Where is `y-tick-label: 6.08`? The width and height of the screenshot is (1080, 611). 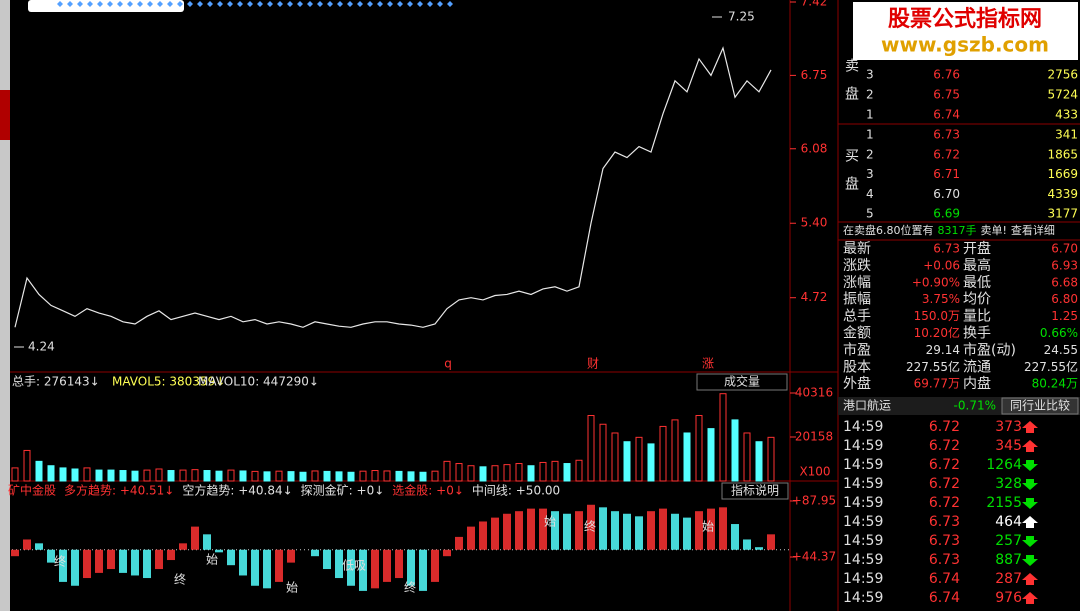 y-tick-label: 6.08 is located at coordinates (814, 148).